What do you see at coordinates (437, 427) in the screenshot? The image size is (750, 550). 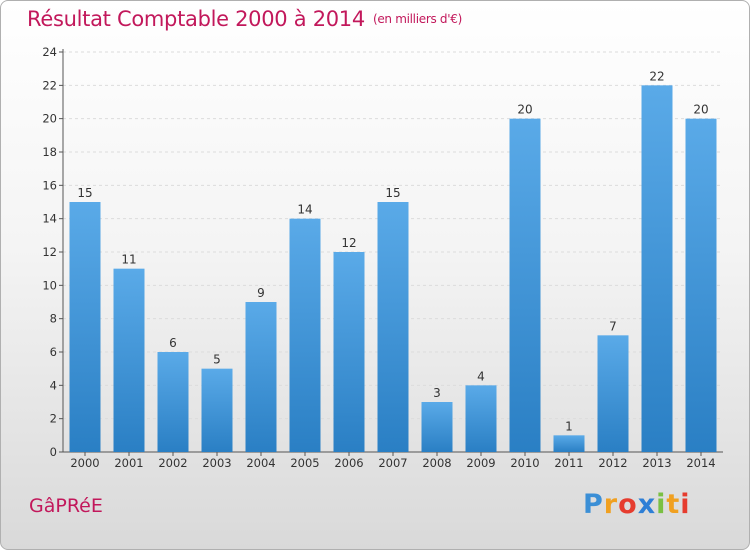 I see `bar-2008` at bounding box center [437, 427].